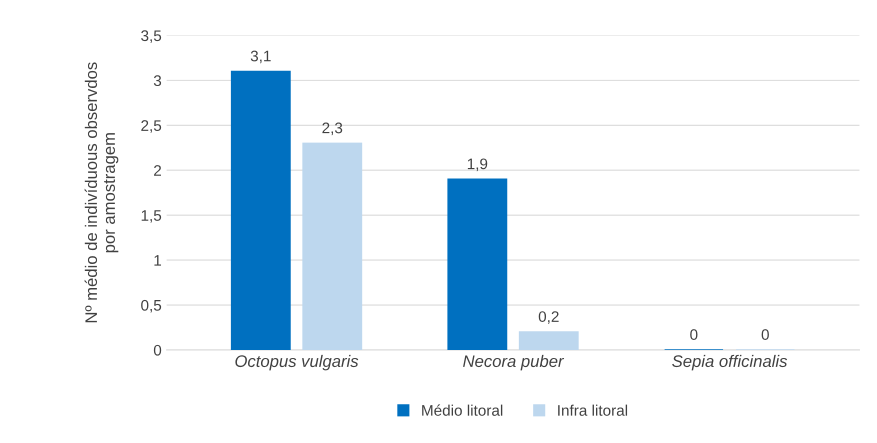 This screenshot has height=443, width=877. I want to click on y-tick-label: 1, so click(158, 260).